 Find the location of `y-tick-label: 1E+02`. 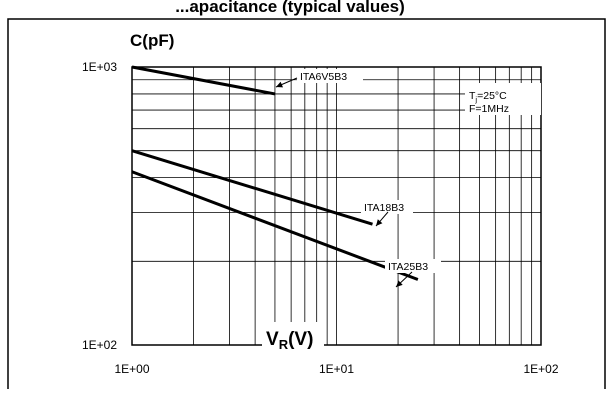

y-tick-label: 1E+02 is located at coordinates (99, 345).